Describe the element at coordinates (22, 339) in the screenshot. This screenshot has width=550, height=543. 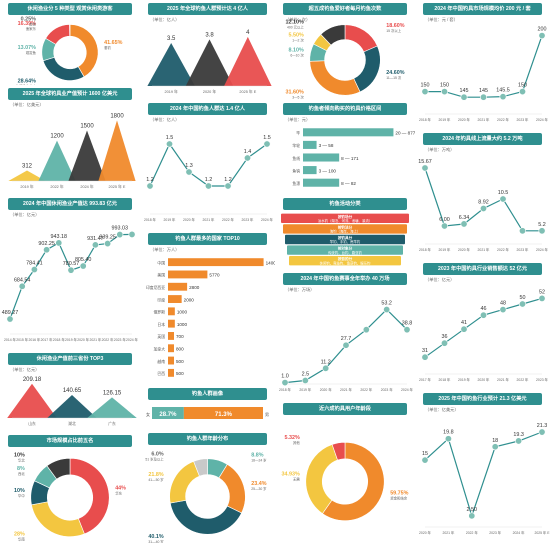
I see `tick-label: 2015 年` at that location.